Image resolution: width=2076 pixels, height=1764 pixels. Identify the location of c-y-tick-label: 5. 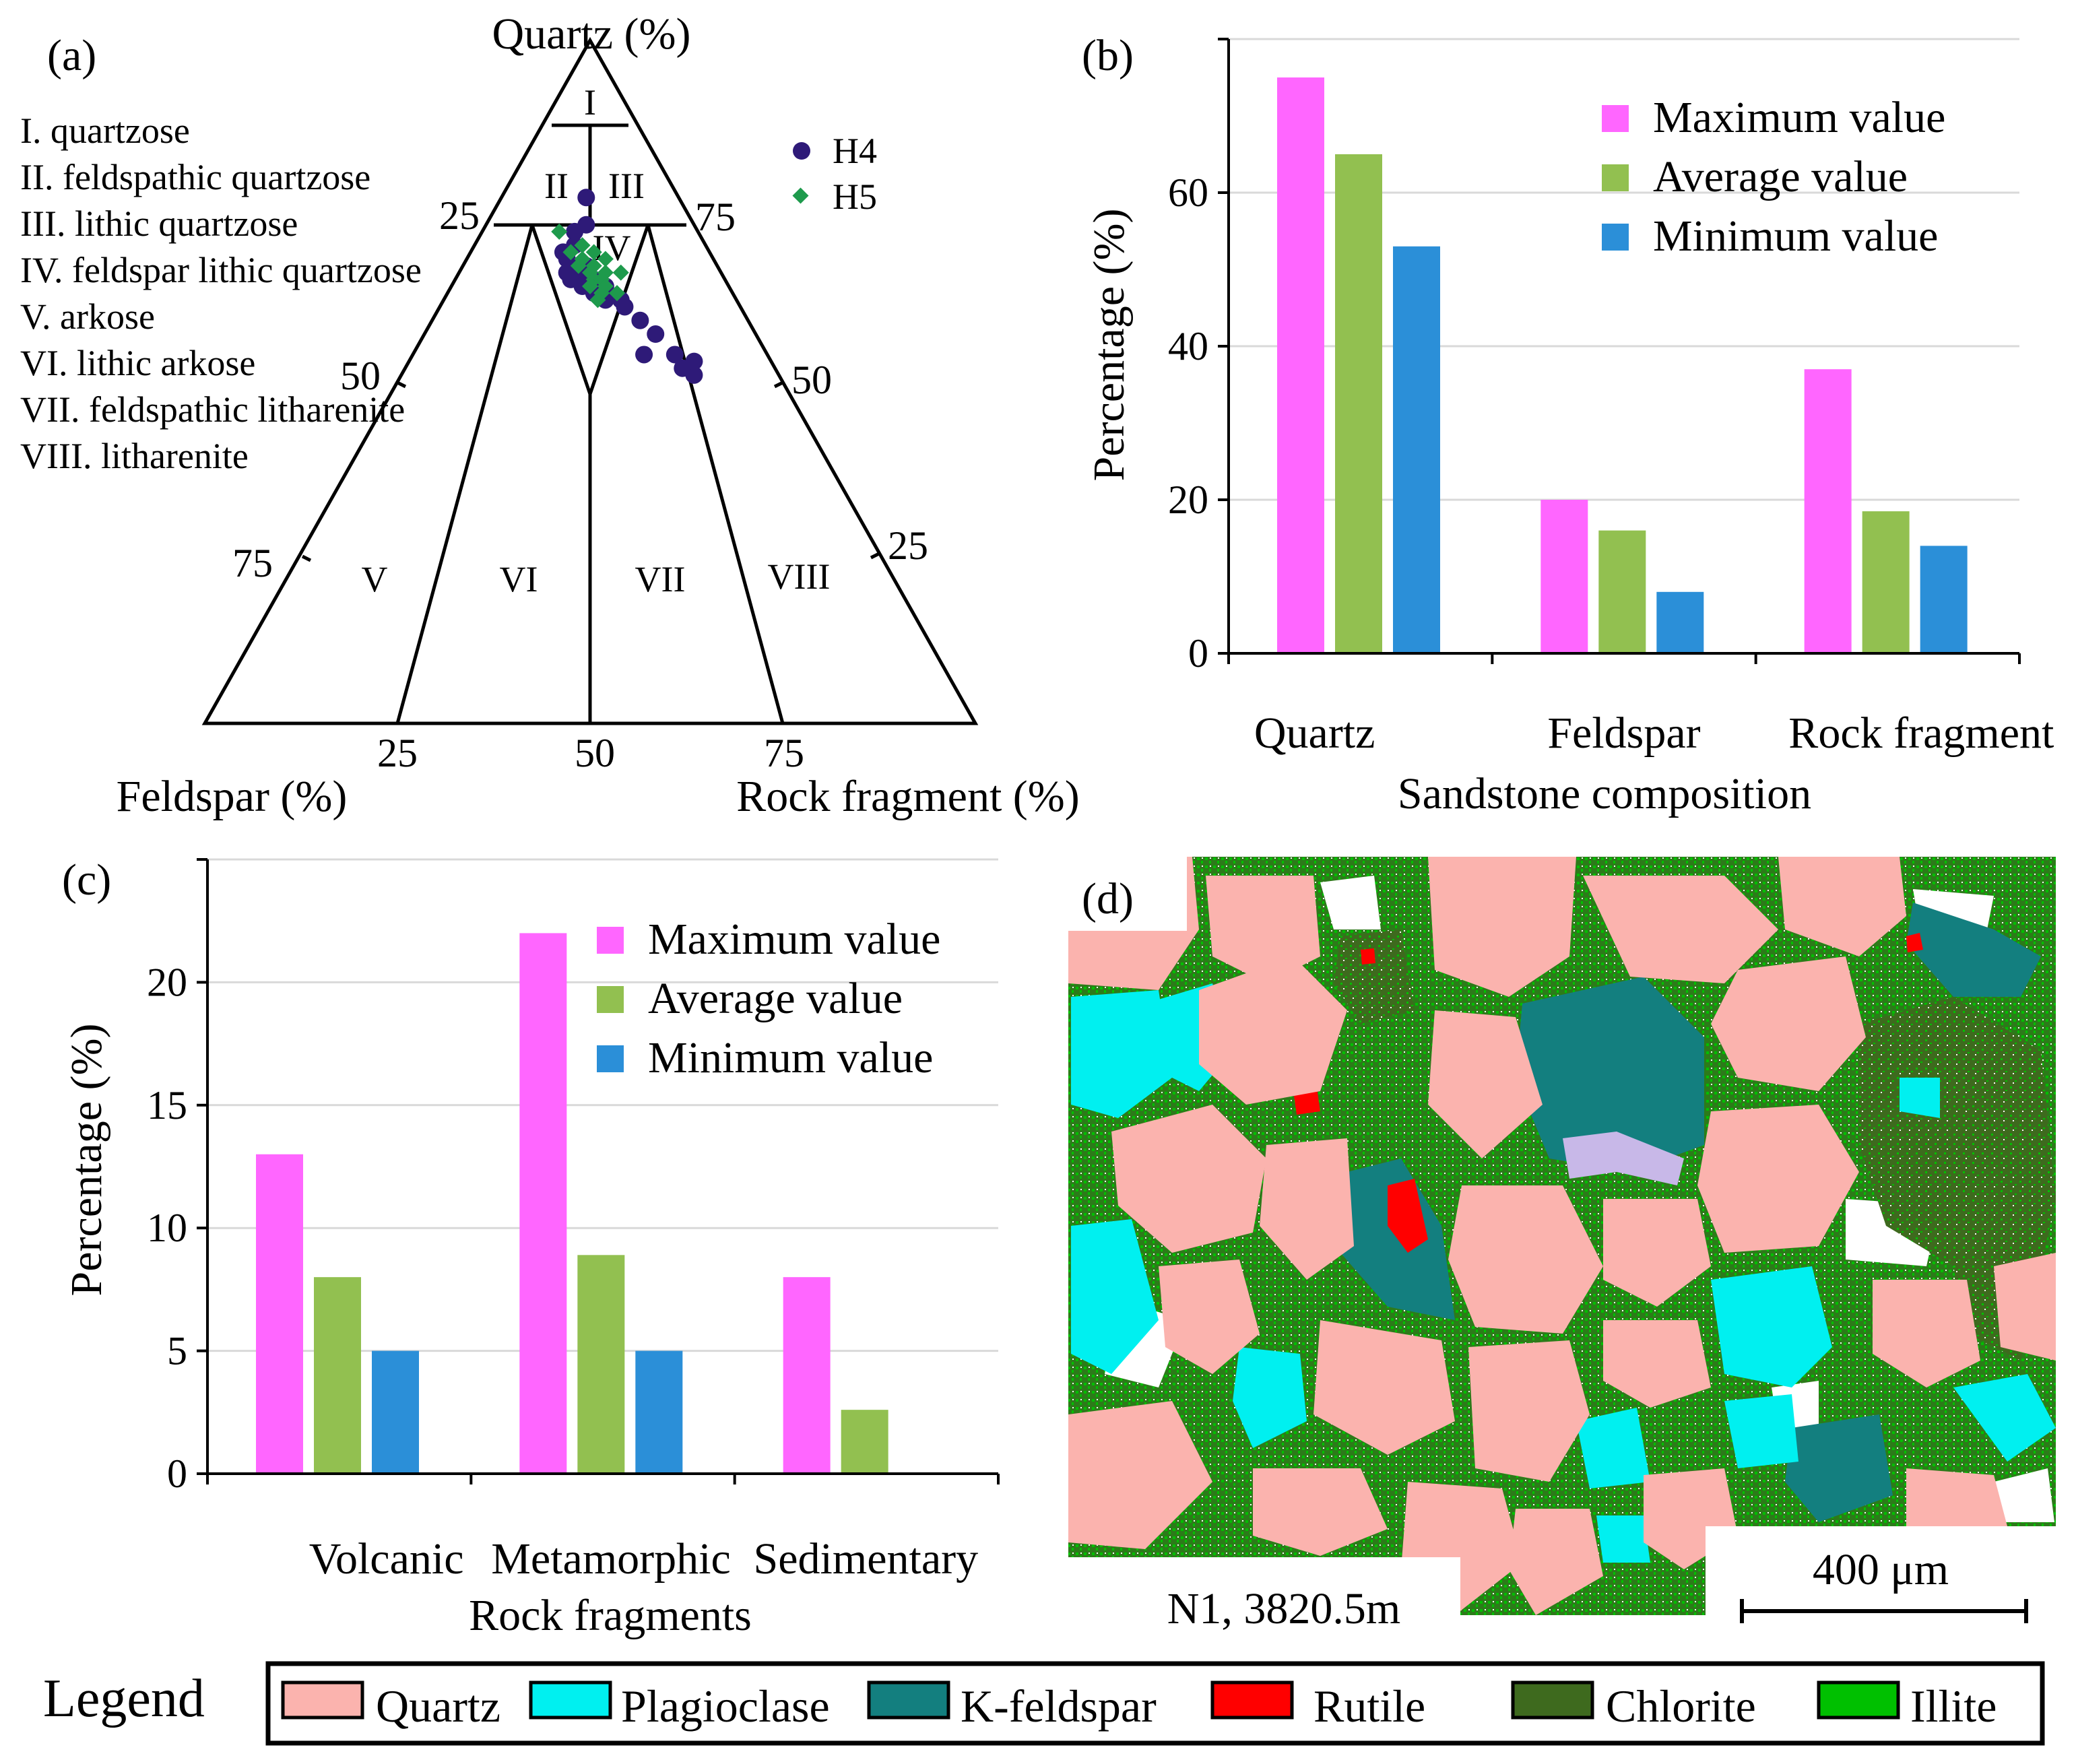
(177, 1351).